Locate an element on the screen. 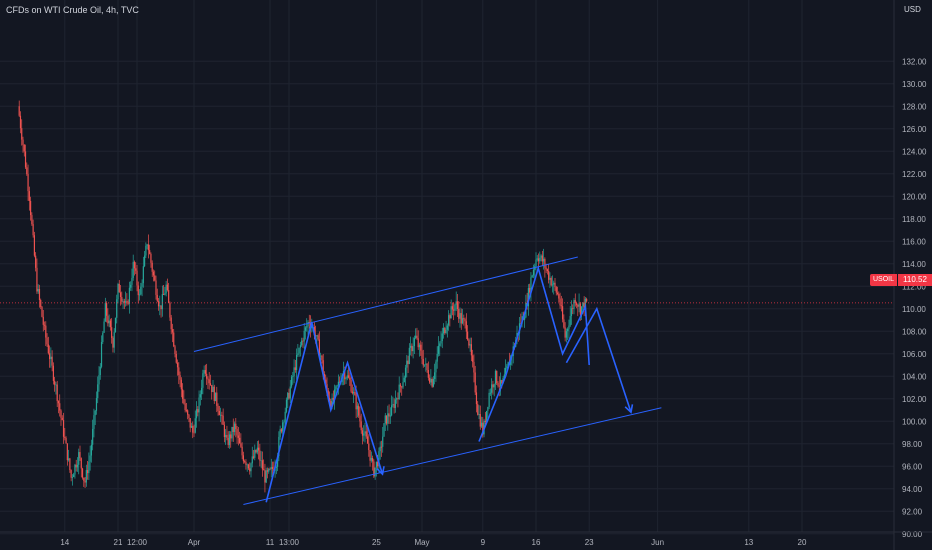  projection-arrow-head is located at coordinates (629, 409).